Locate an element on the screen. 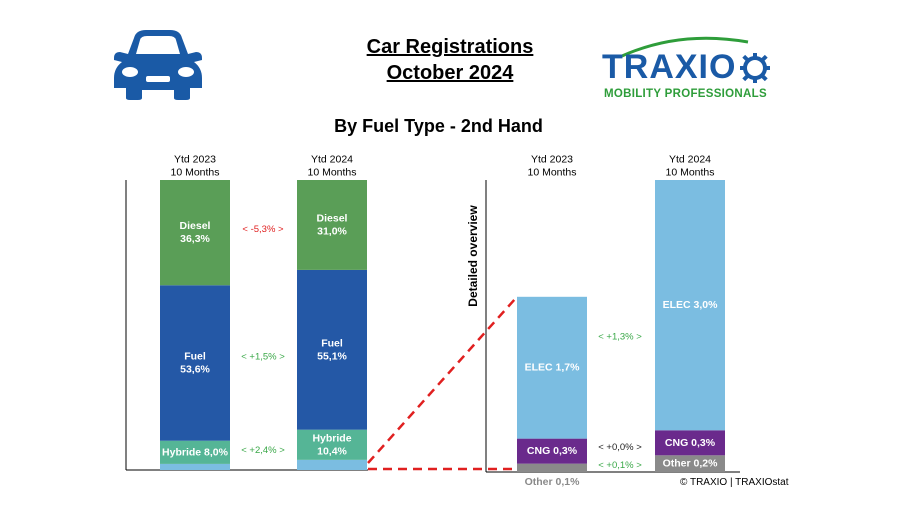  data-label-diesel: Diesel 31,0% is located at coordinates (332, 224).